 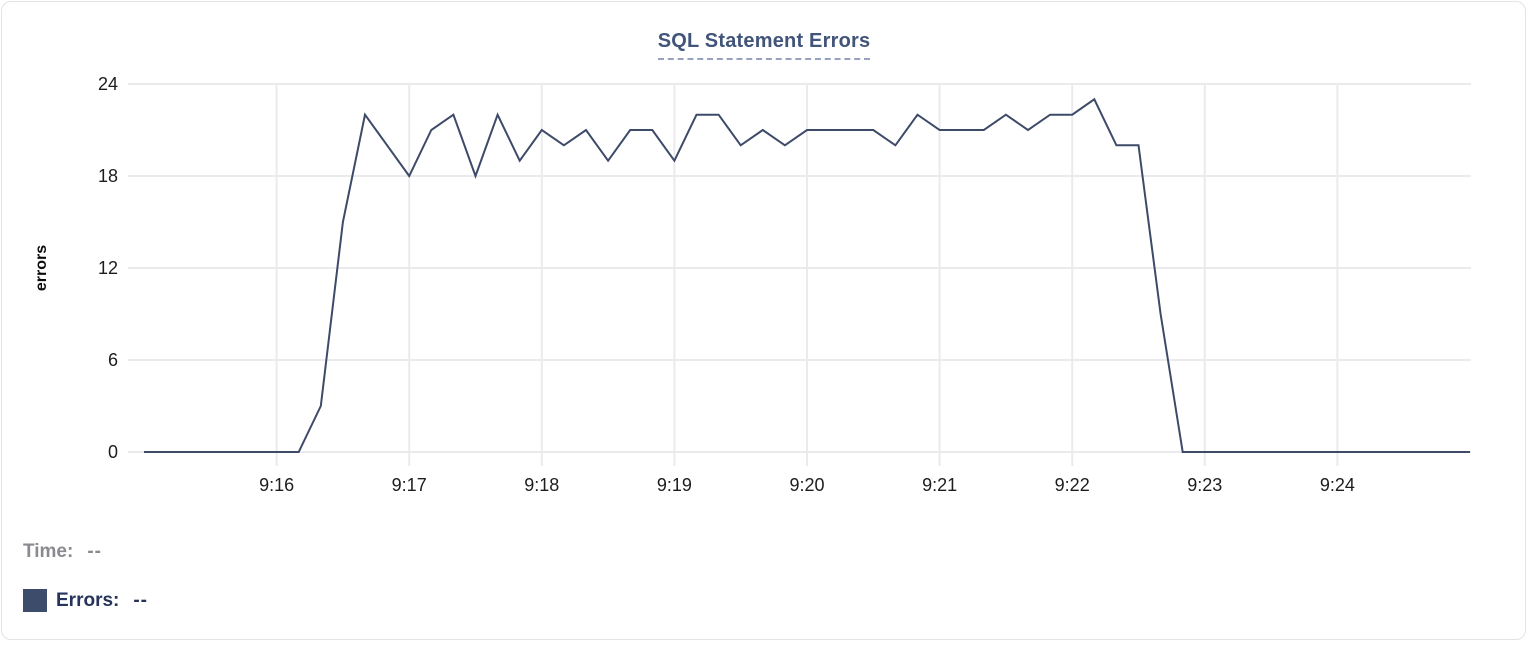 I want to click on tooltip-time-row: Time: --, so click(x=62, y=552).